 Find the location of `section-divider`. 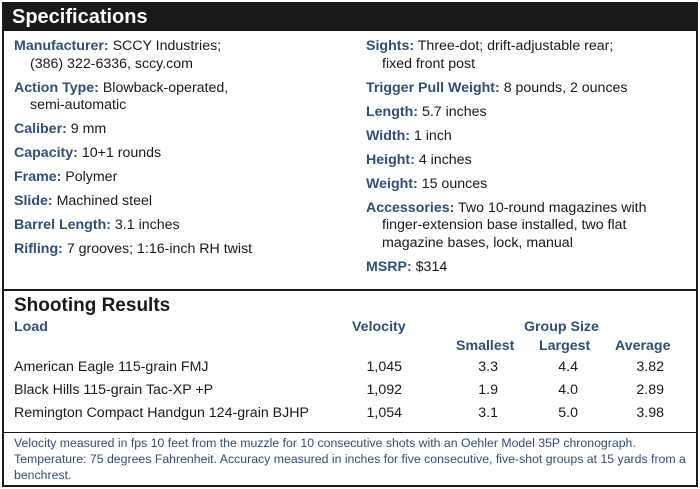

section-divider is located at coordinates (350, 290).